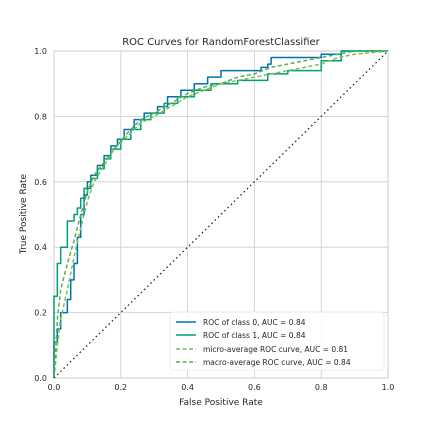  What do you see at coordinates (40, 247) in the screenshot?
I see `y-tick-label: 0.4` at bounding box center [40, 247].